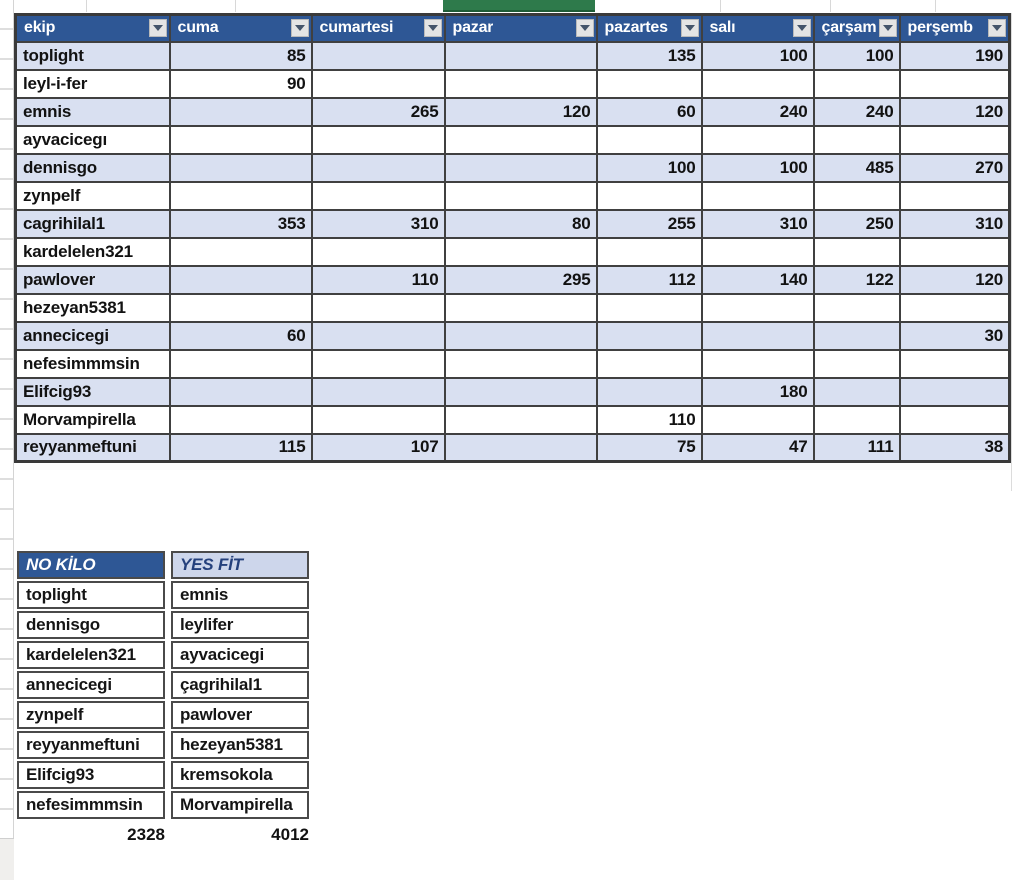 This screenshot has height=880, width=1015. Describe the element at coordinates (649, 111) in the screenshot. I see `value-cell: 60` at that location.